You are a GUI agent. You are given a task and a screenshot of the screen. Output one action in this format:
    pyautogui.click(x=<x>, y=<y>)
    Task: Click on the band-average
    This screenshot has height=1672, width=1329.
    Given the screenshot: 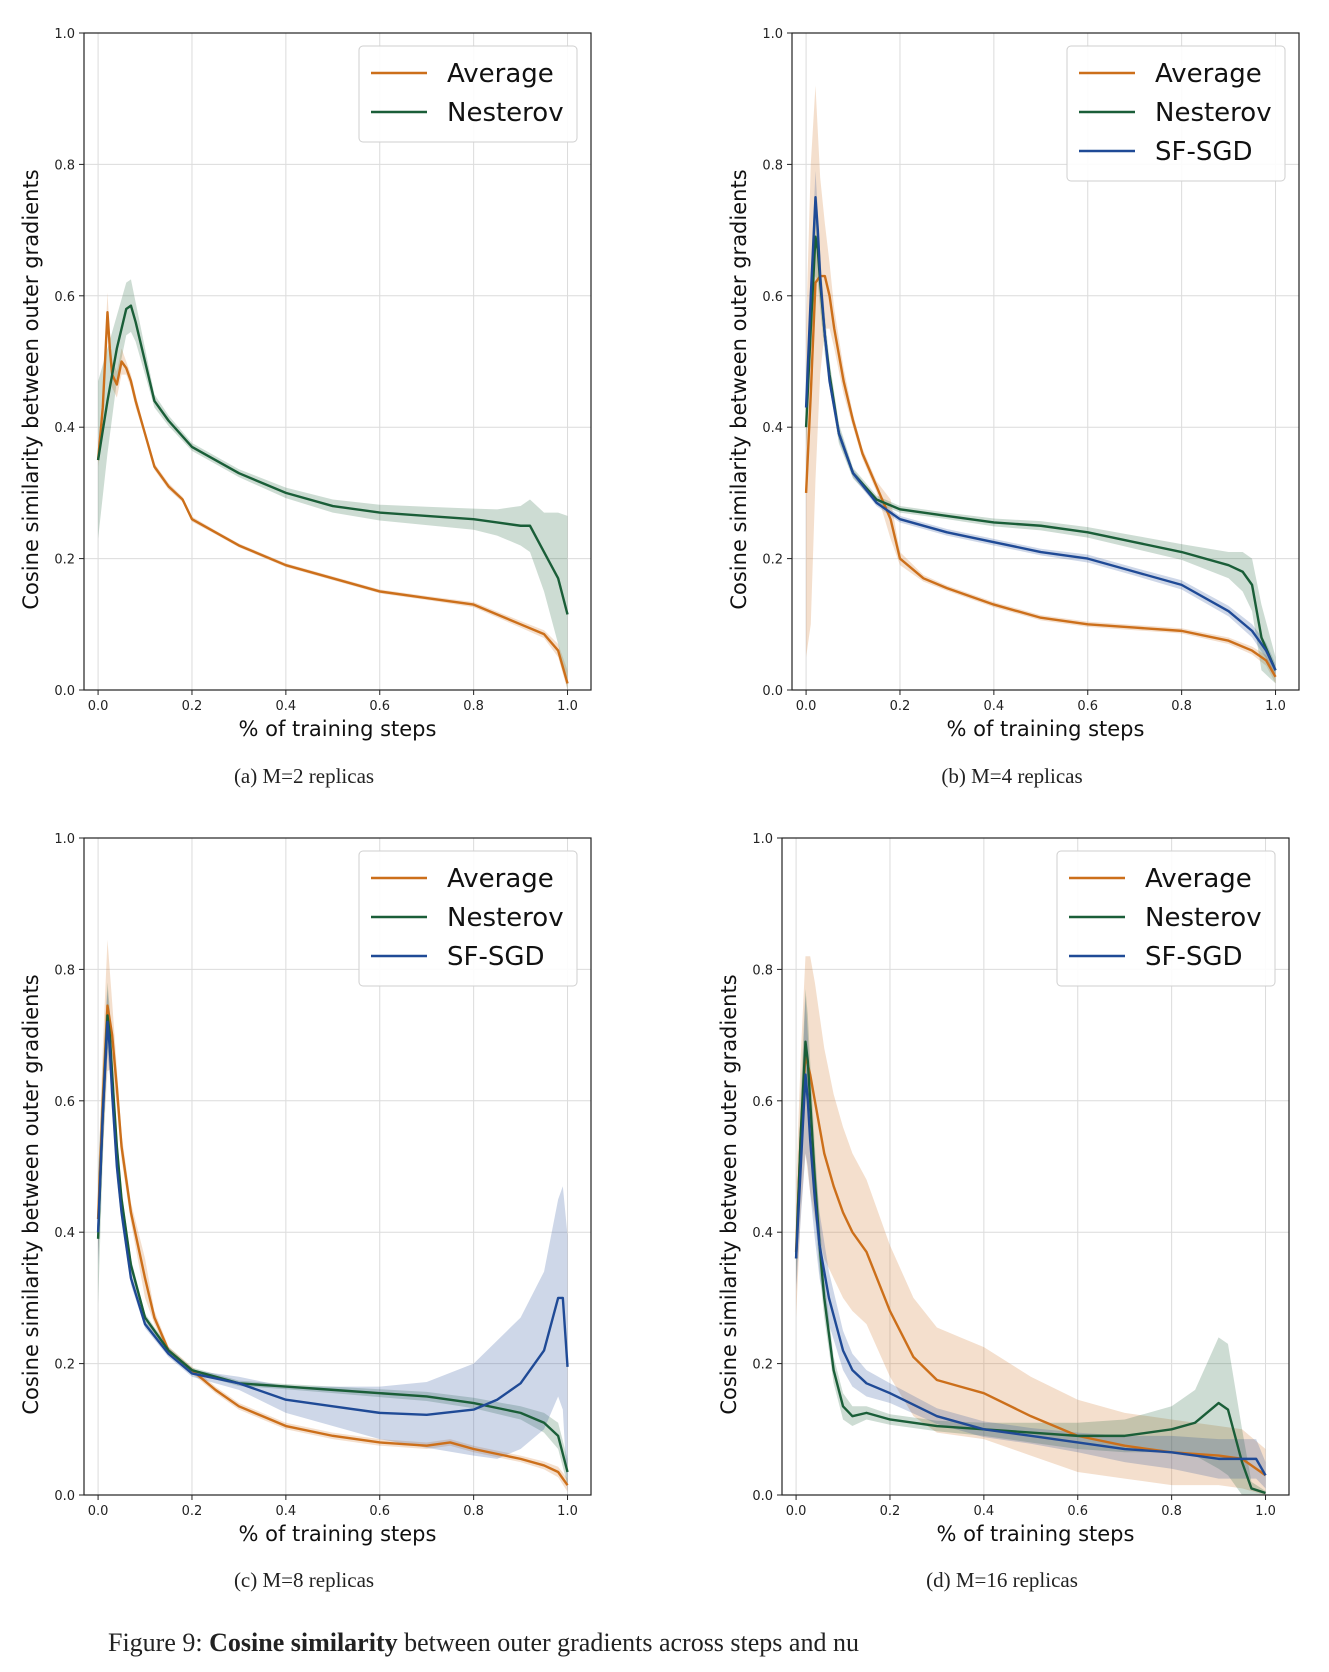 What is the action you would take?
    pyautogui.click(x=1031, y=1225)
    